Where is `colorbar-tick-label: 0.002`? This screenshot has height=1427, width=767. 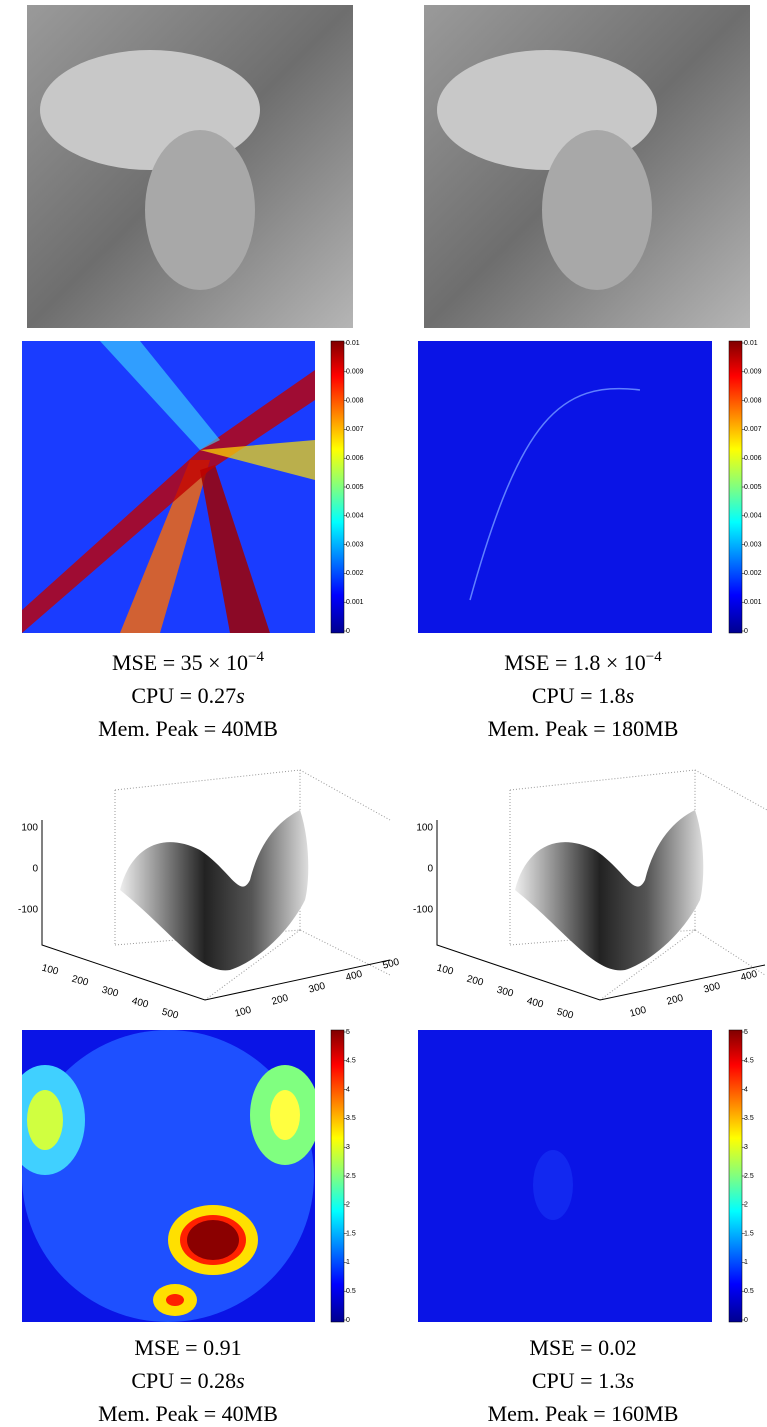
colorbar-tick-label: 0.002 is located at coordinates (355, 573).